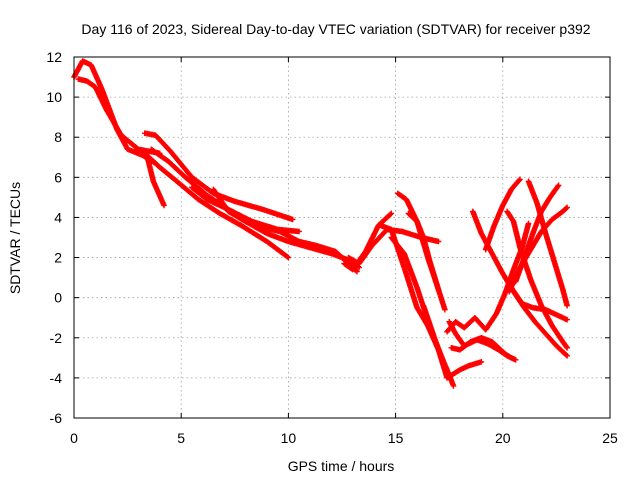 This screenshot has width=640, height=480. Describe the element at coordinates (74, 438) in the screenshot. I see `x-tick-label: 0` at that location.